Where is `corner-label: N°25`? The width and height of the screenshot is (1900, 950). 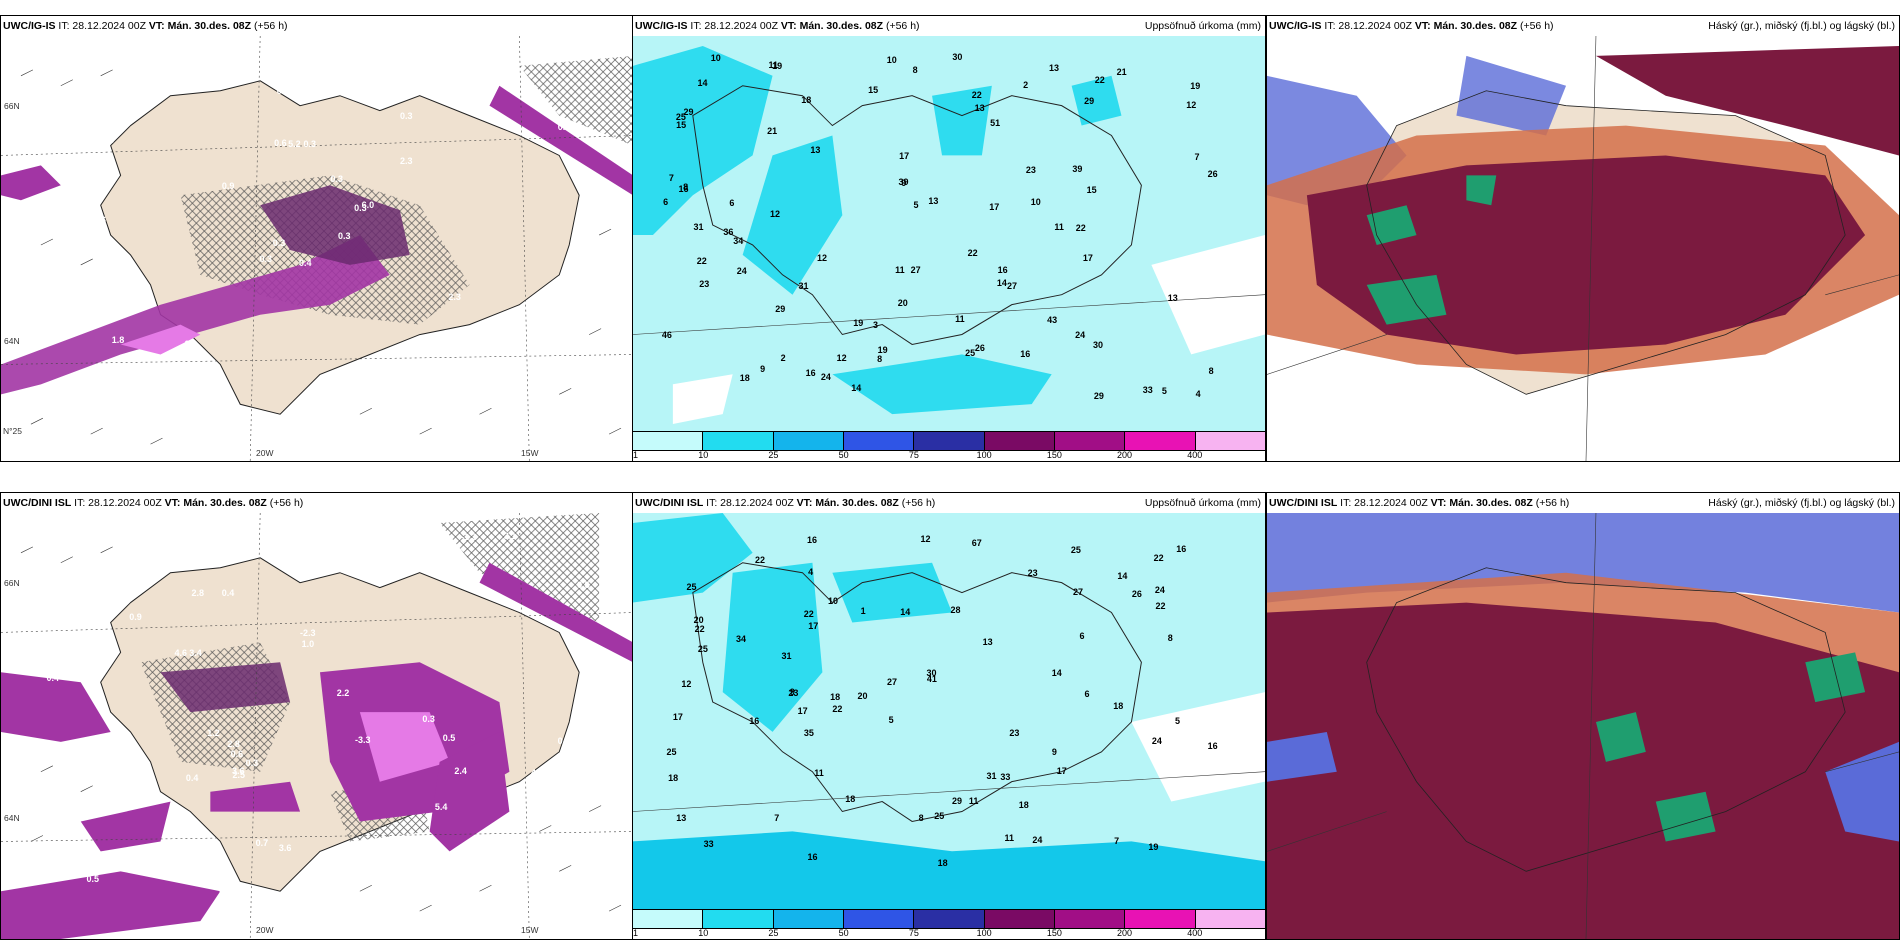
corner-label: N°25 is located at coordinates (12, 431).